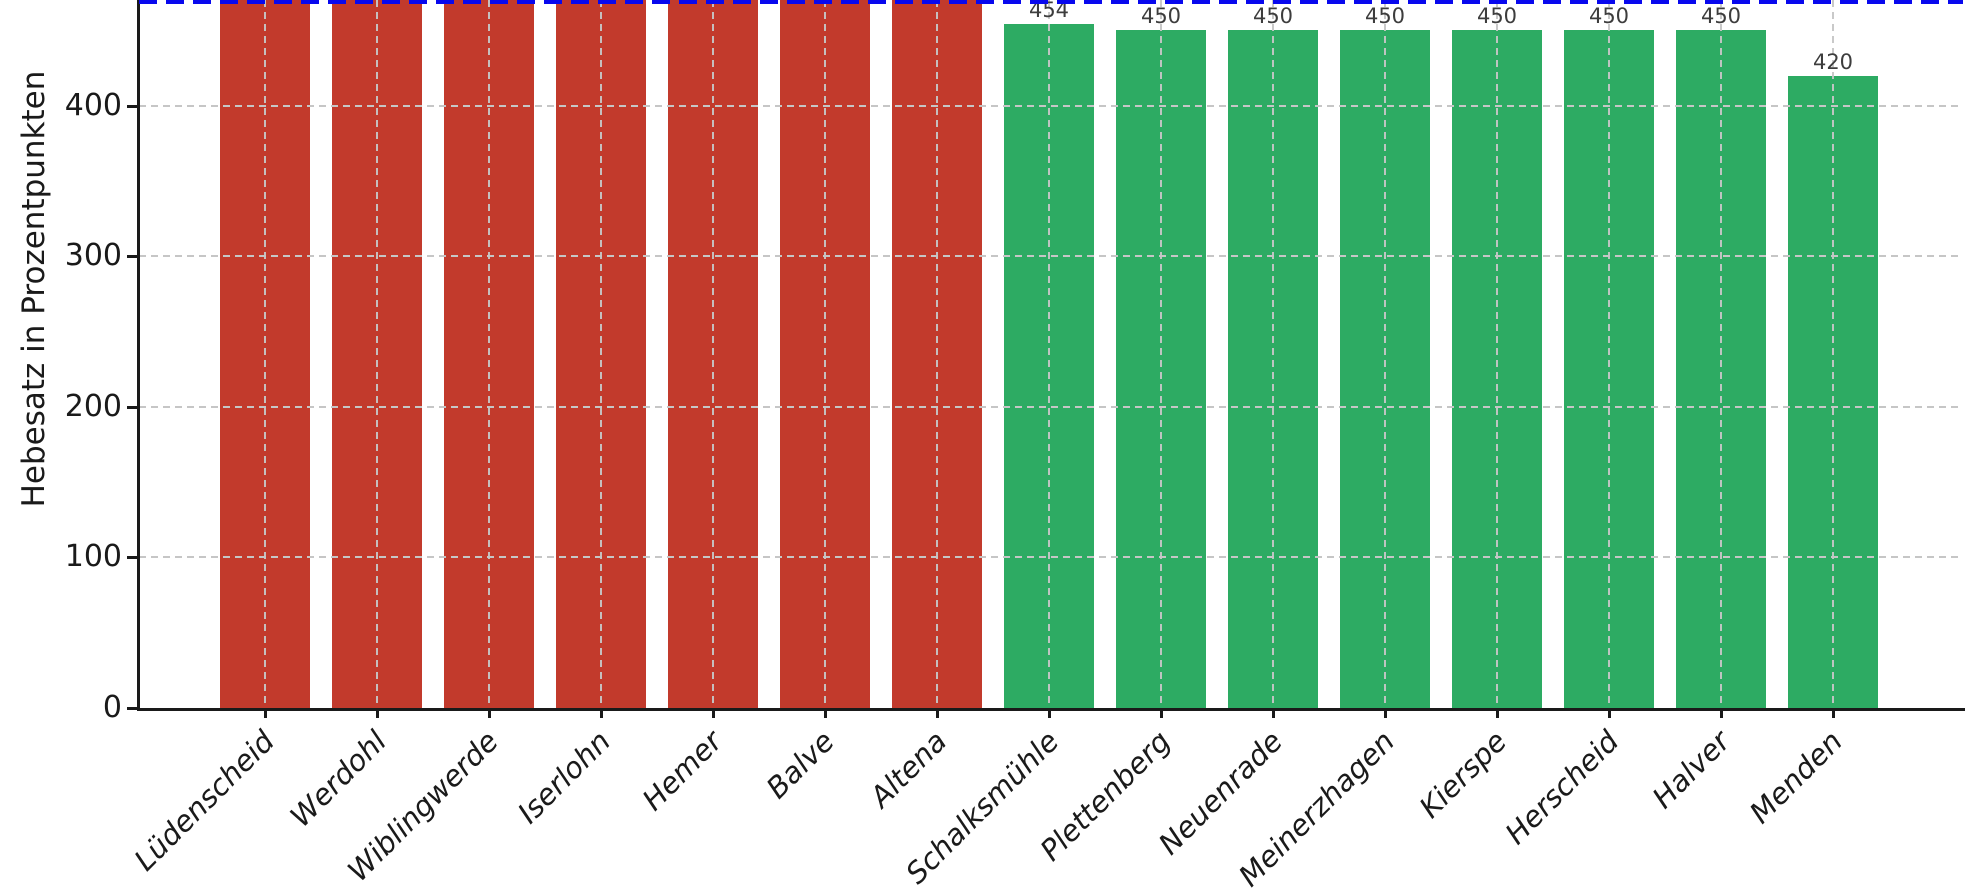 This screenshot has height=891, width=1979. What do you see at coordinates (1562, 787) in the screenshot?
I see `x-tick-label: Herscheid` at bounding box center [1562, 787].